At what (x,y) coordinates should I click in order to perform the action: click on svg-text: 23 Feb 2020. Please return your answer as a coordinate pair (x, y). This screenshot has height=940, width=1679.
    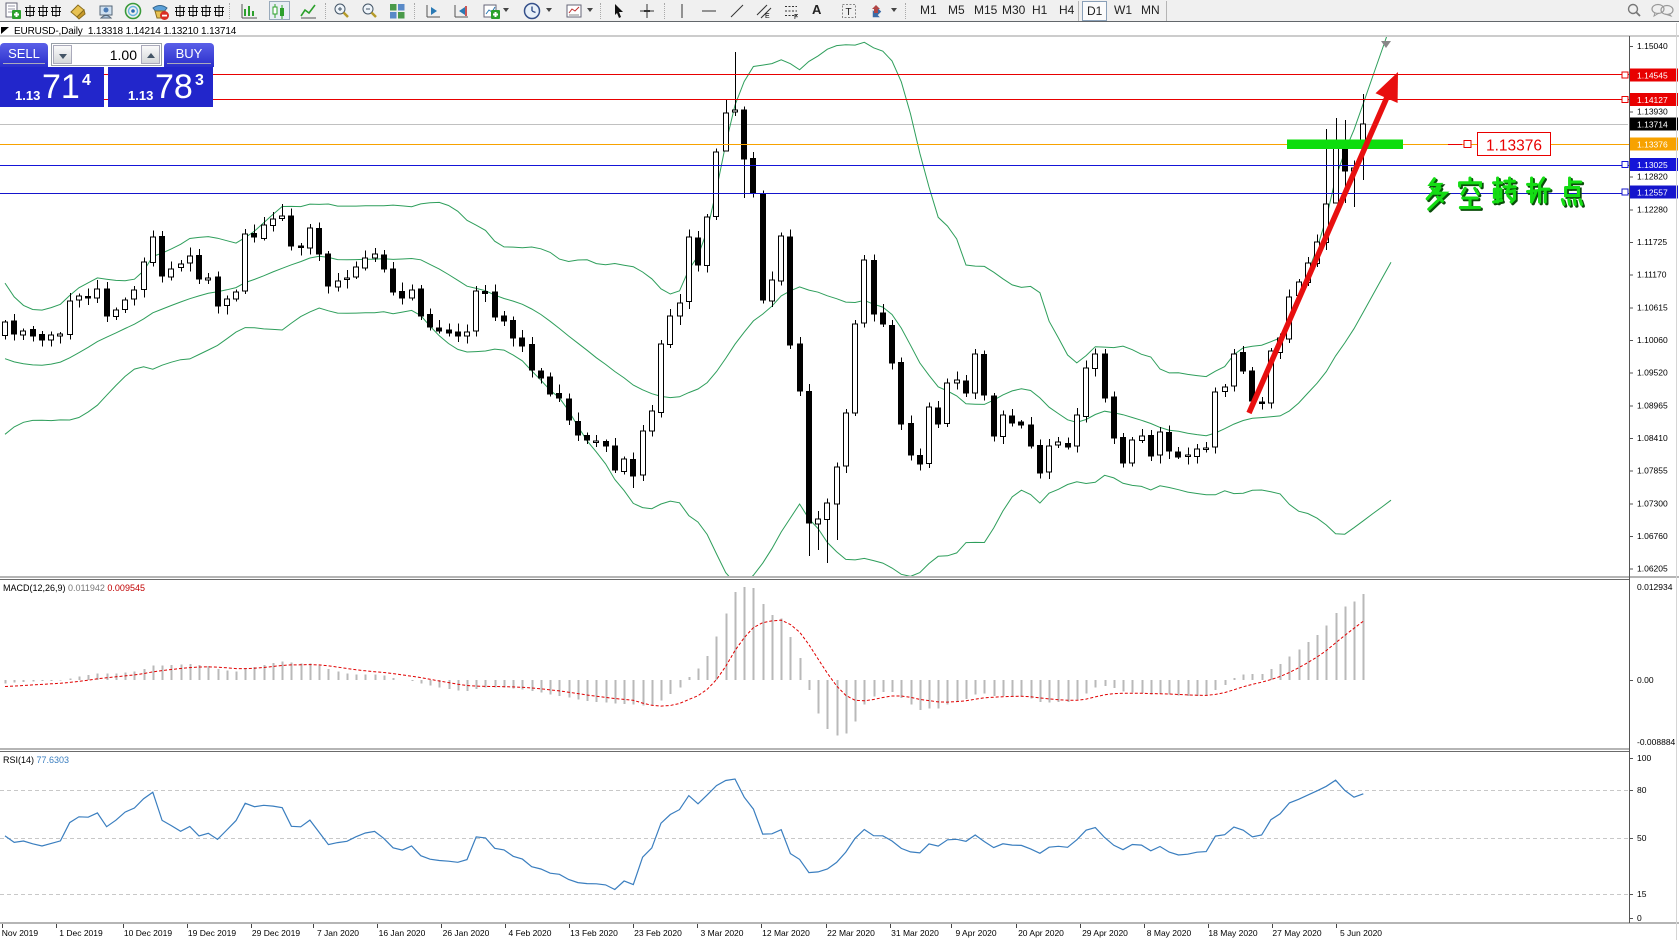
    Looking at the image, I should click on (658, 933).